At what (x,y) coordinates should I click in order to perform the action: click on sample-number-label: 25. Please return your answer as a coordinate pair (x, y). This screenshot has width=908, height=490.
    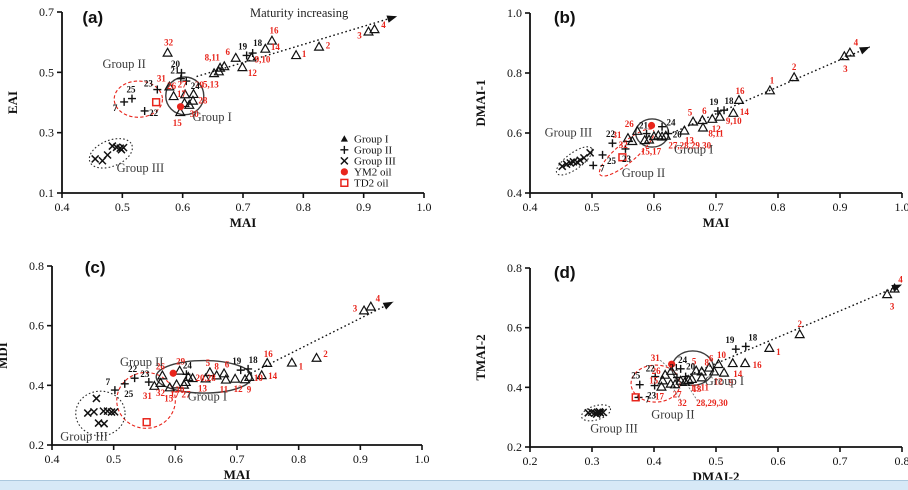
    Looking at the image, I should click on (636, 376).